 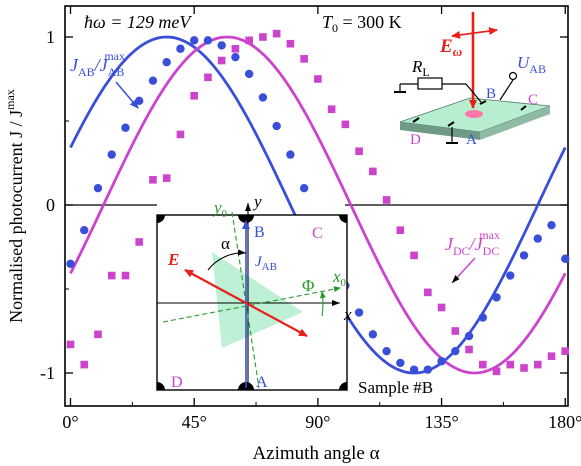 I want to click on x-axis-label: Azimuth angle α, so click(x=315, y=453).